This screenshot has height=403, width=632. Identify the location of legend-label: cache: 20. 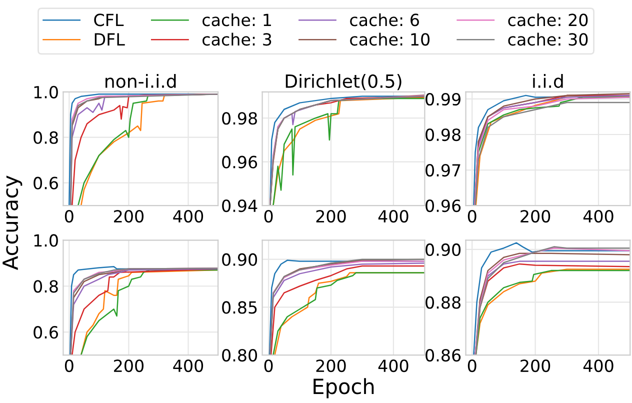
(548, 19).